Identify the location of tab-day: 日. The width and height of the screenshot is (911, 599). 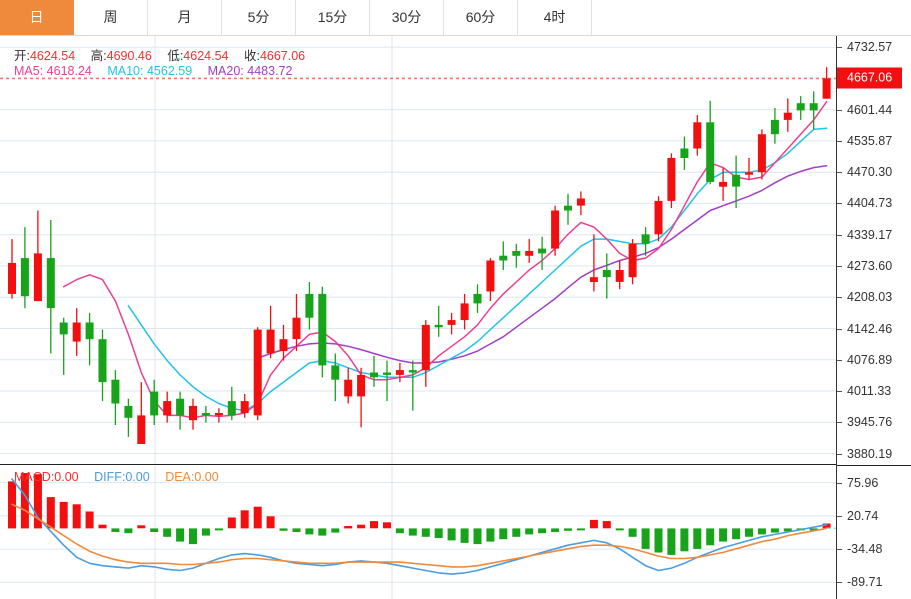
(37, 17).